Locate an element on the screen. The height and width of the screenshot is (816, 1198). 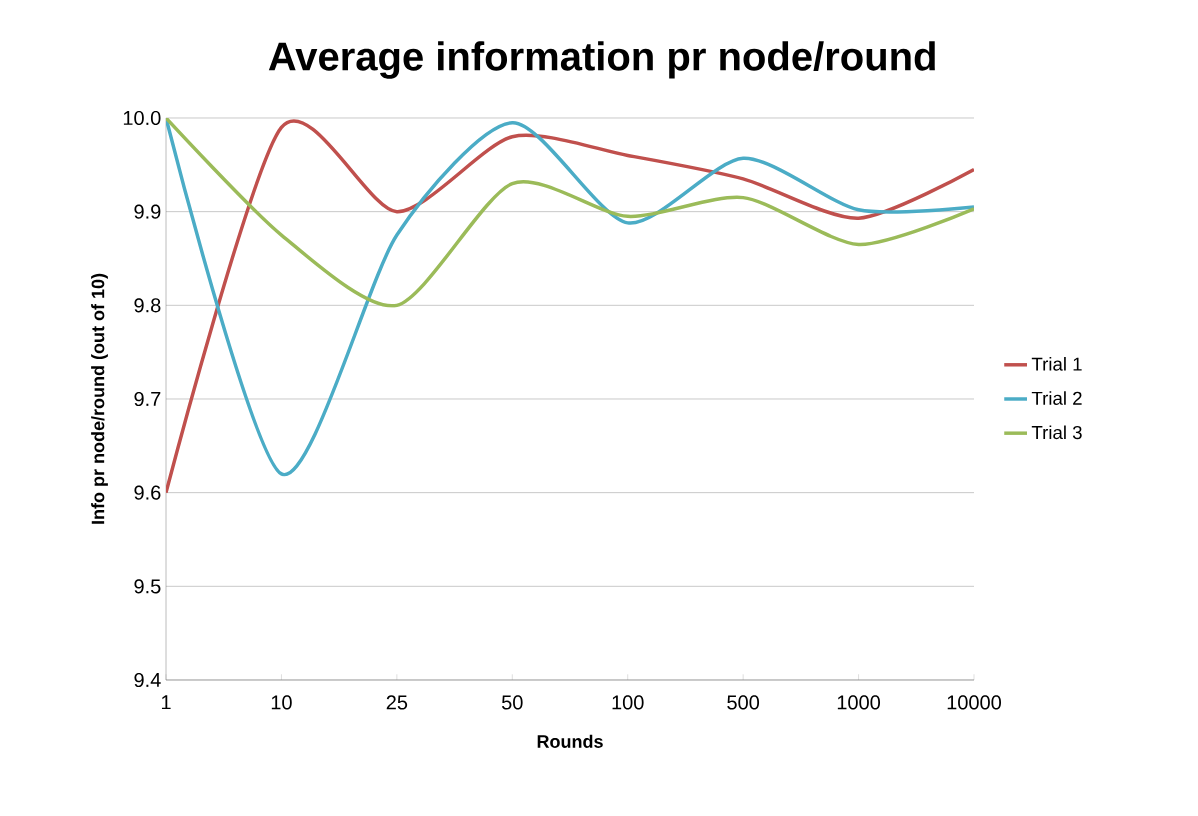
y-tick-label: 9.7 is located at coordinates (147, 399).